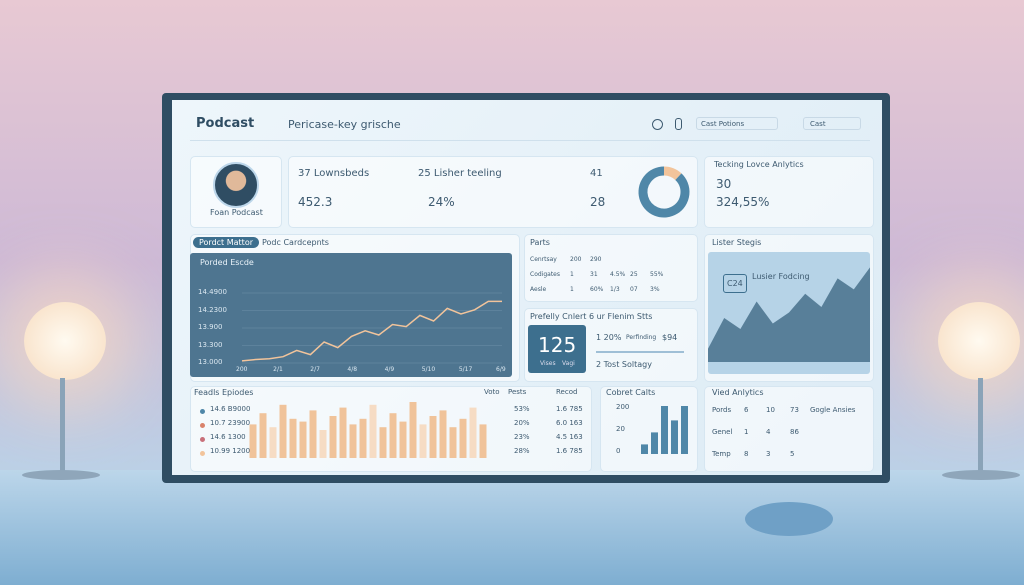  Describe the element at coordinates (557, 349) in the screenshot. I see `promo-tile` at that location.